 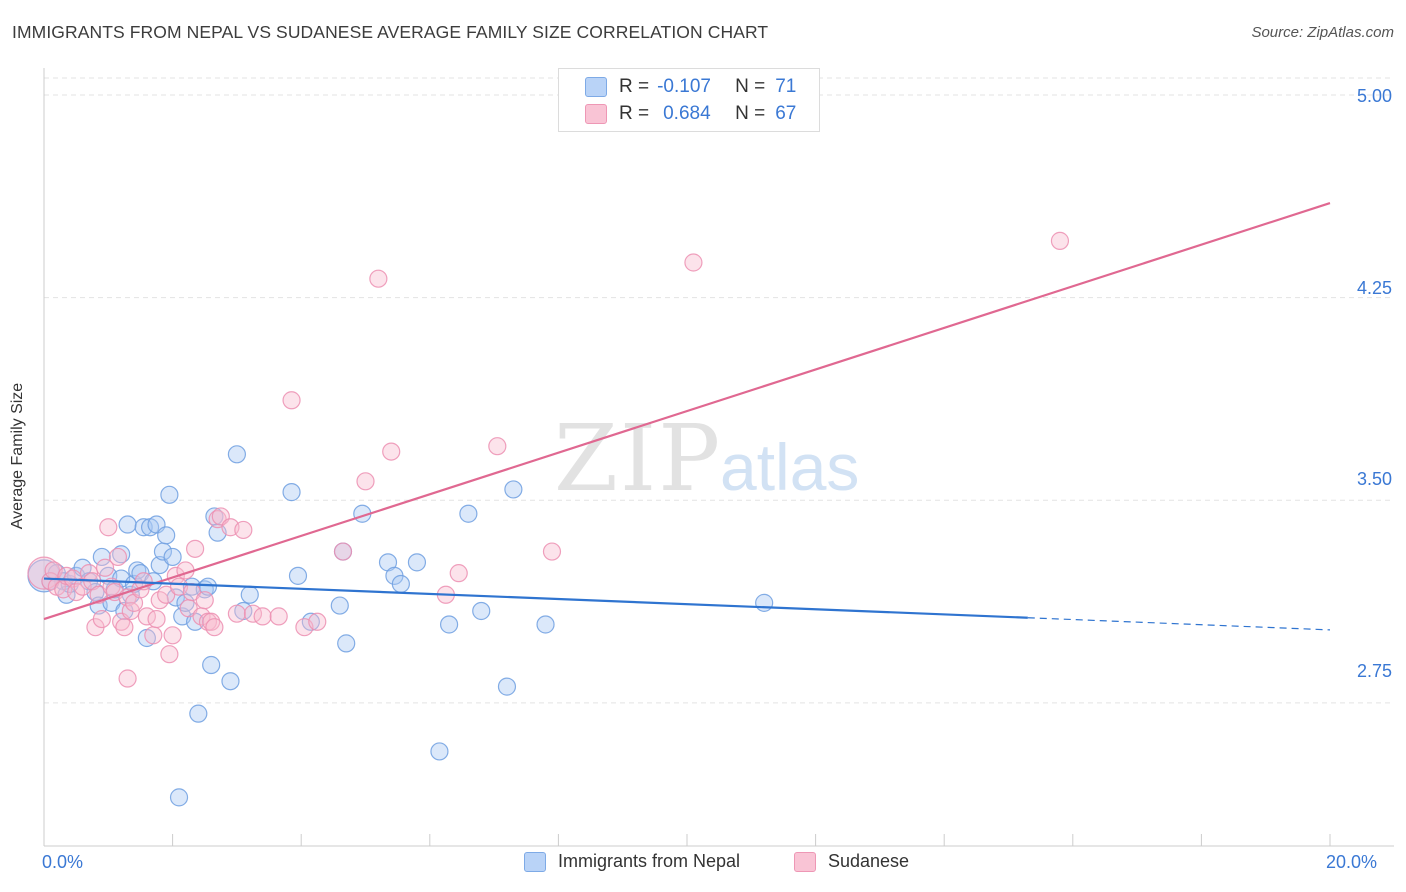 What do you see at coordinates (869, 861) in the screenshot?
I see `bottom-sudanese-label: Sudanese` at bounding box center [869, 861].